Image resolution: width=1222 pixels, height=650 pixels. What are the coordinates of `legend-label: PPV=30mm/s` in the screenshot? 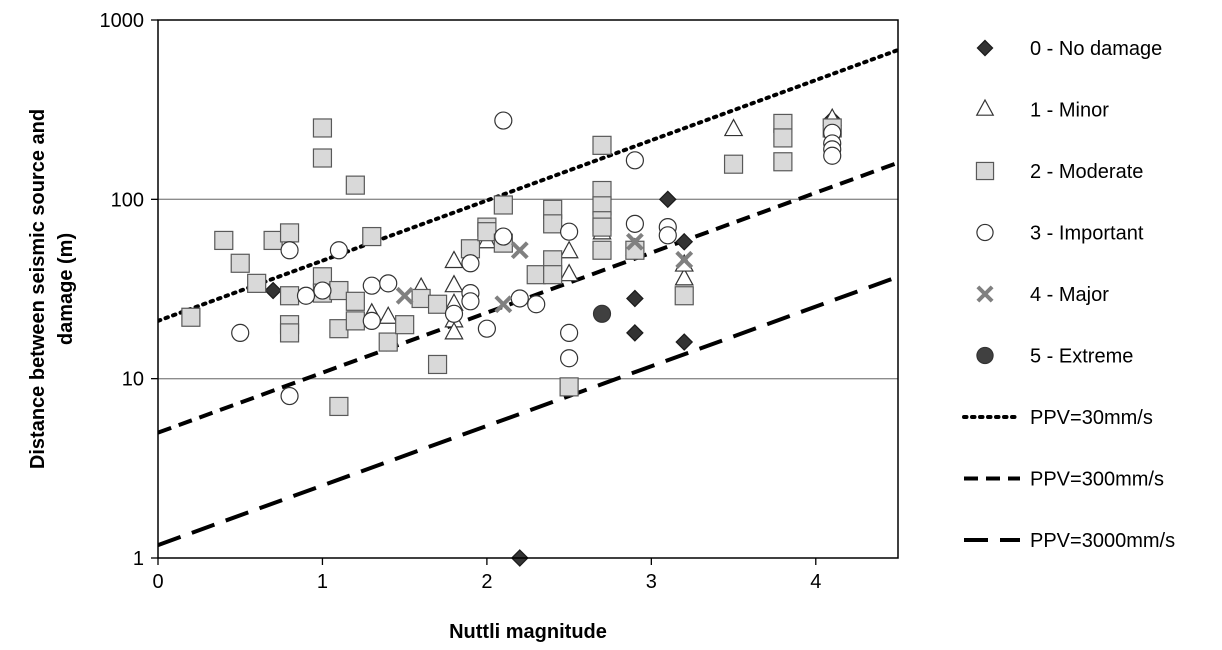 It's located at (1091, 418).